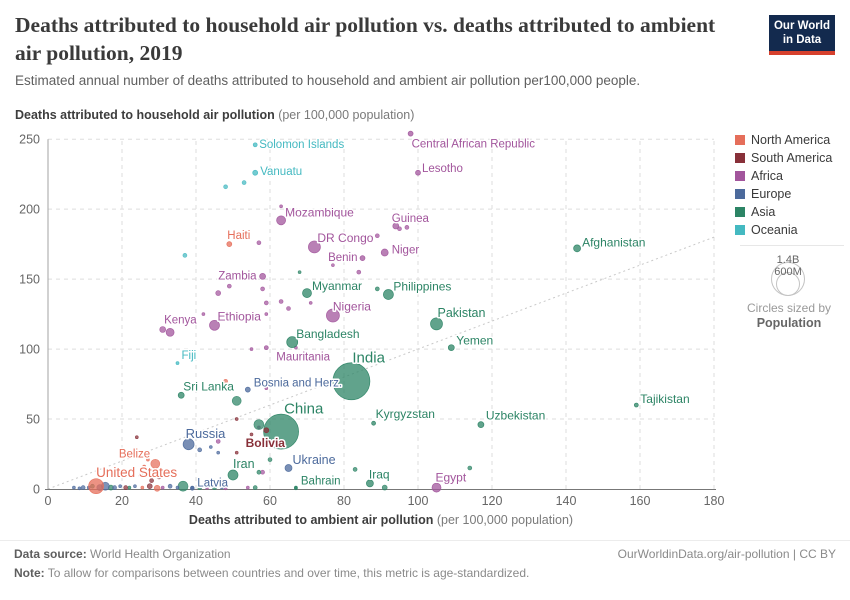  I want to click on country-label-afghanistan: Afghanistan, so click(614, 242).